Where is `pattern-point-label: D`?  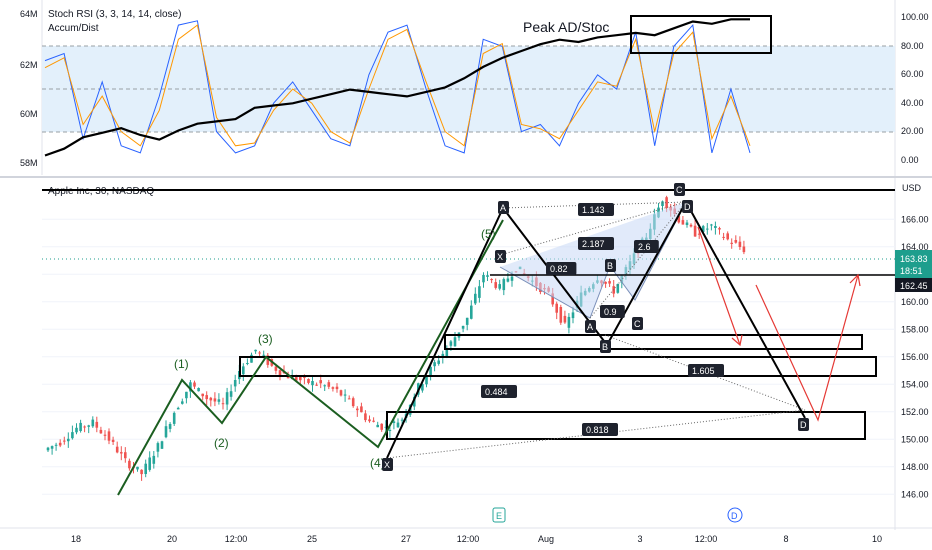
pattern-point-label: D is located at coordinates (803, 425).